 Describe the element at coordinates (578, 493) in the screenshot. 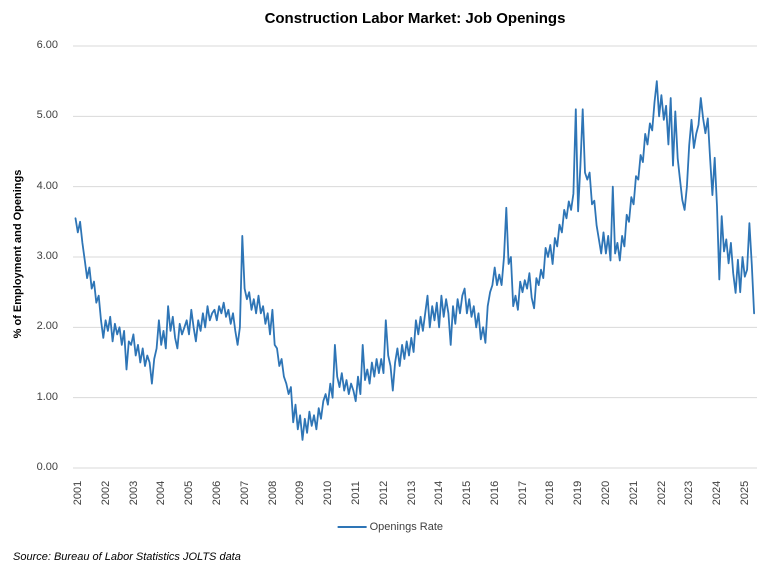

I see `x-tick-label: 2019` at that location.